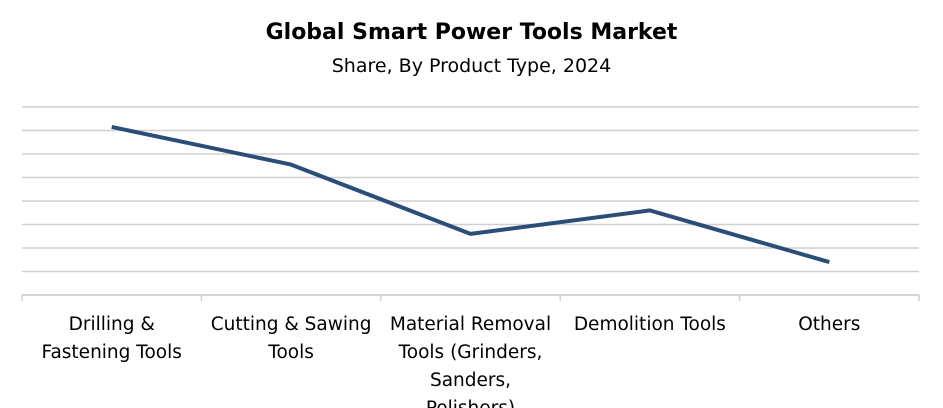 Image resolution: width=943 pixels, height=408 pixels. Describe the element at coordinates (471, 66) in the screenshot. I see `chart-subtitle: Share, By Product Type, 2024` at that location.